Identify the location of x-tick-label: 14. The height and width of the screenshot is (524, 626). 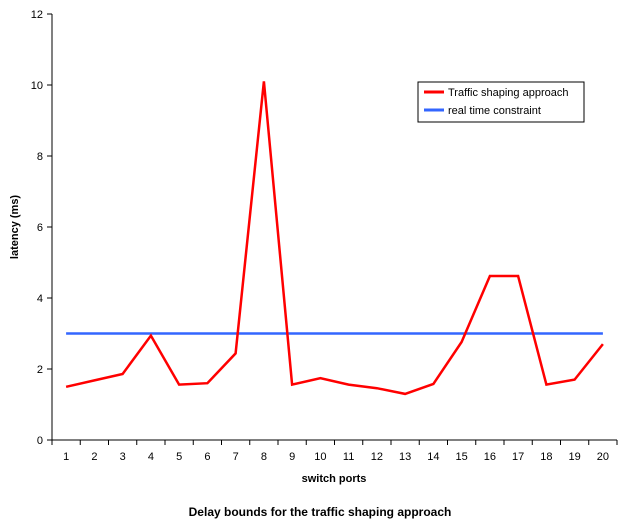
(433, 457).